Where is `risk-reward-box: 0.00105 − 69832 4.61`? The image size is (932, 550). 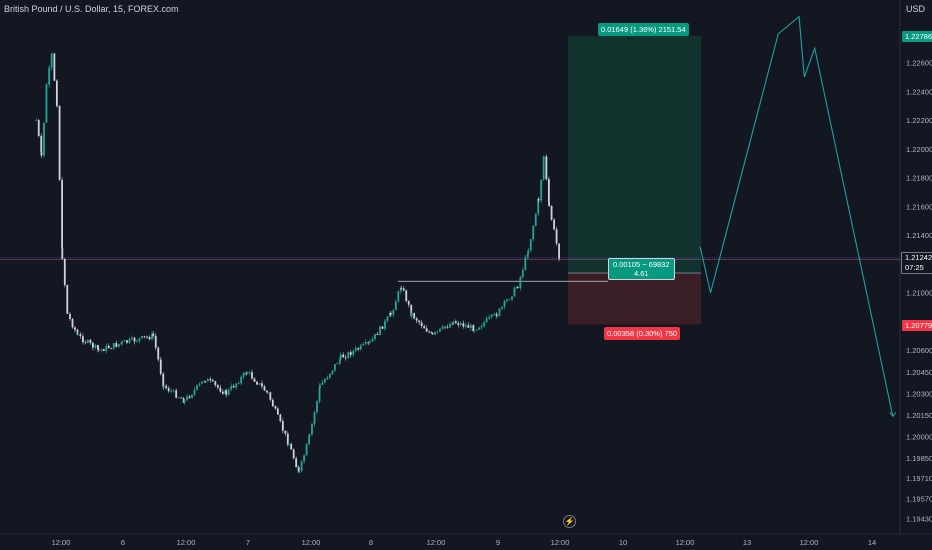 risk-reward-box: 0.00105 − 69832 4.61 is located at coordinates (641, 269).